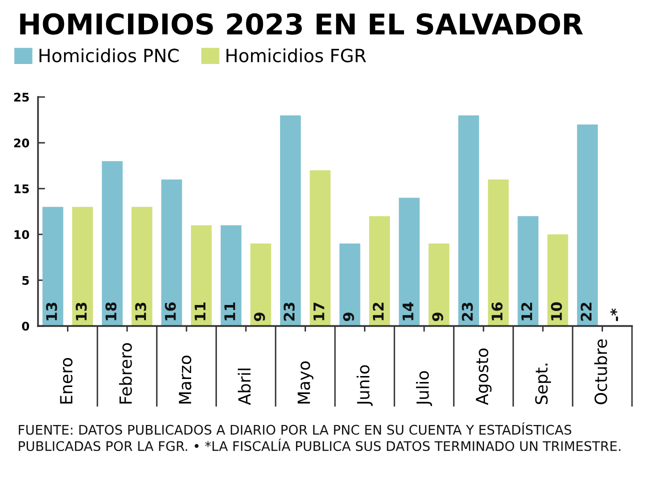 This screenshot has width=651, height=488. I want to click on y-tick-label: 0, so click(26, 326).